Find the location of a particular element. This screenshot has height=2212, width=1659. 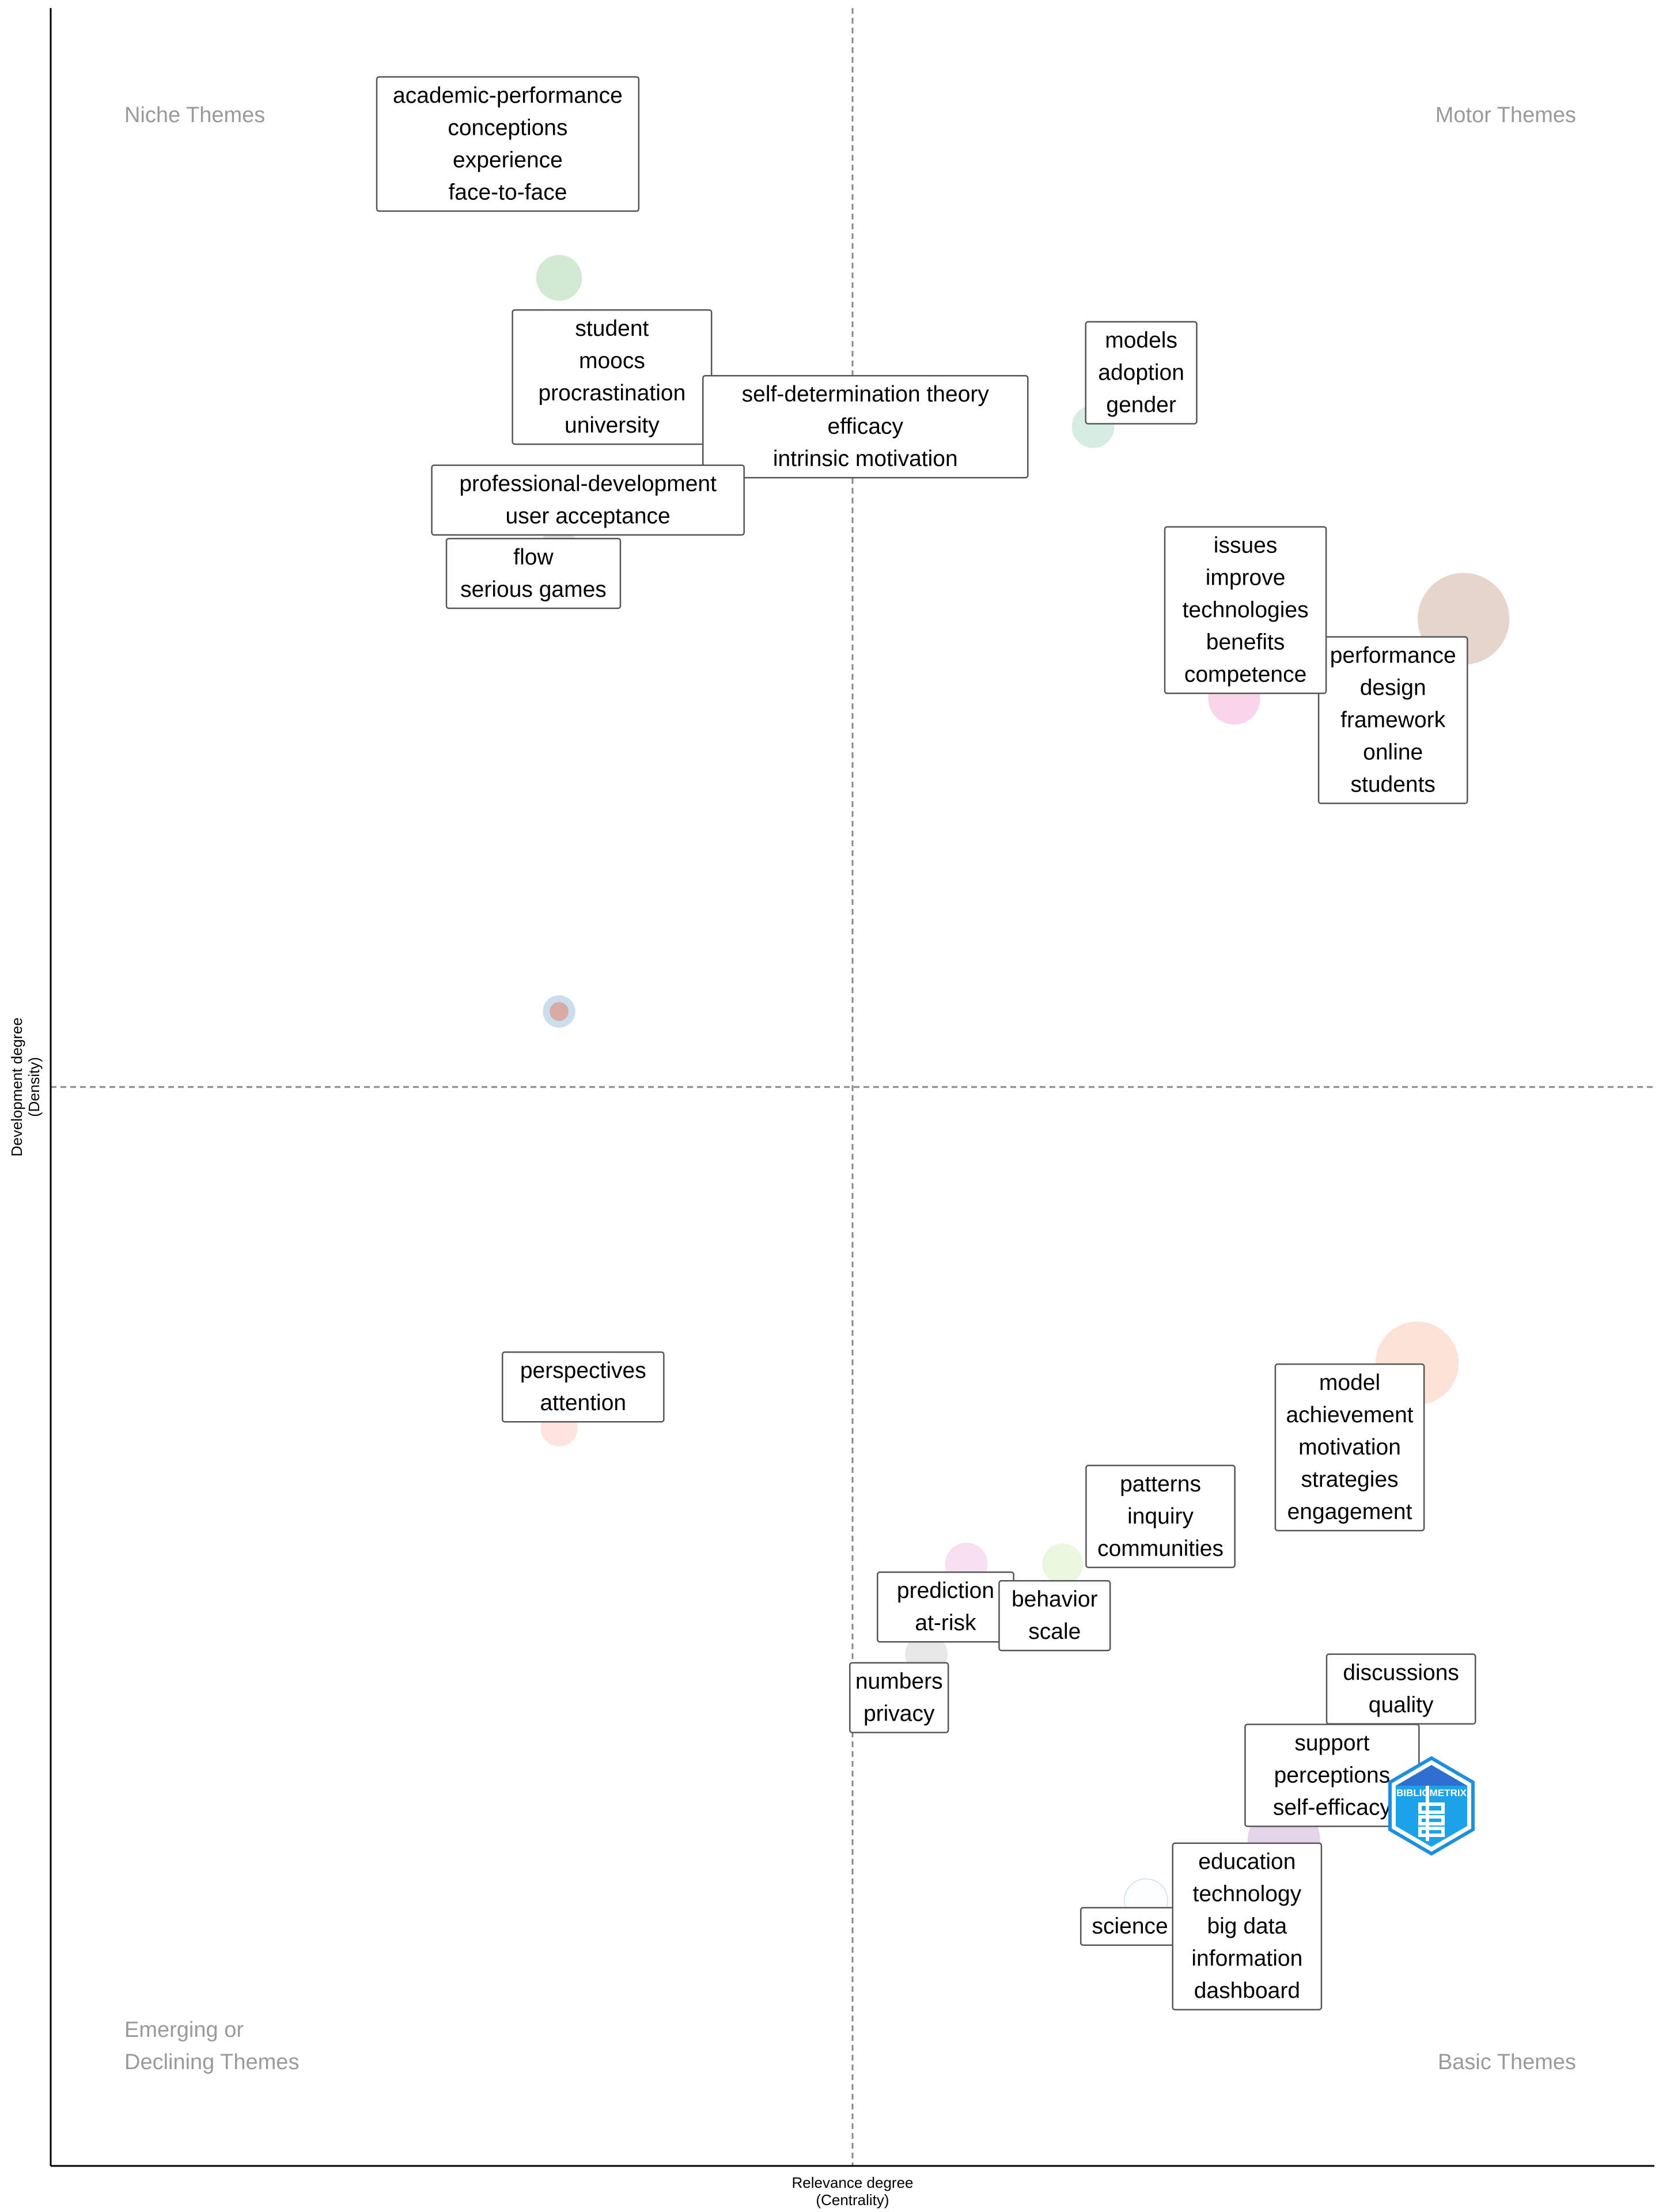

cluster-label-line: self-efficacy is located at coordinates (1332, 1807).